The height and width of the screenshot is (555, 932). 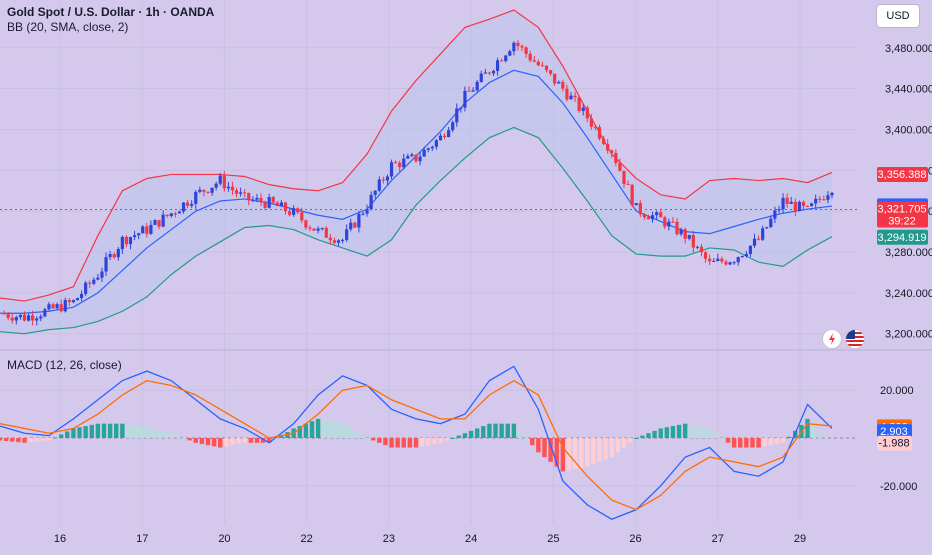 I want to click on price-label-badge, so click(x=902, y=237).